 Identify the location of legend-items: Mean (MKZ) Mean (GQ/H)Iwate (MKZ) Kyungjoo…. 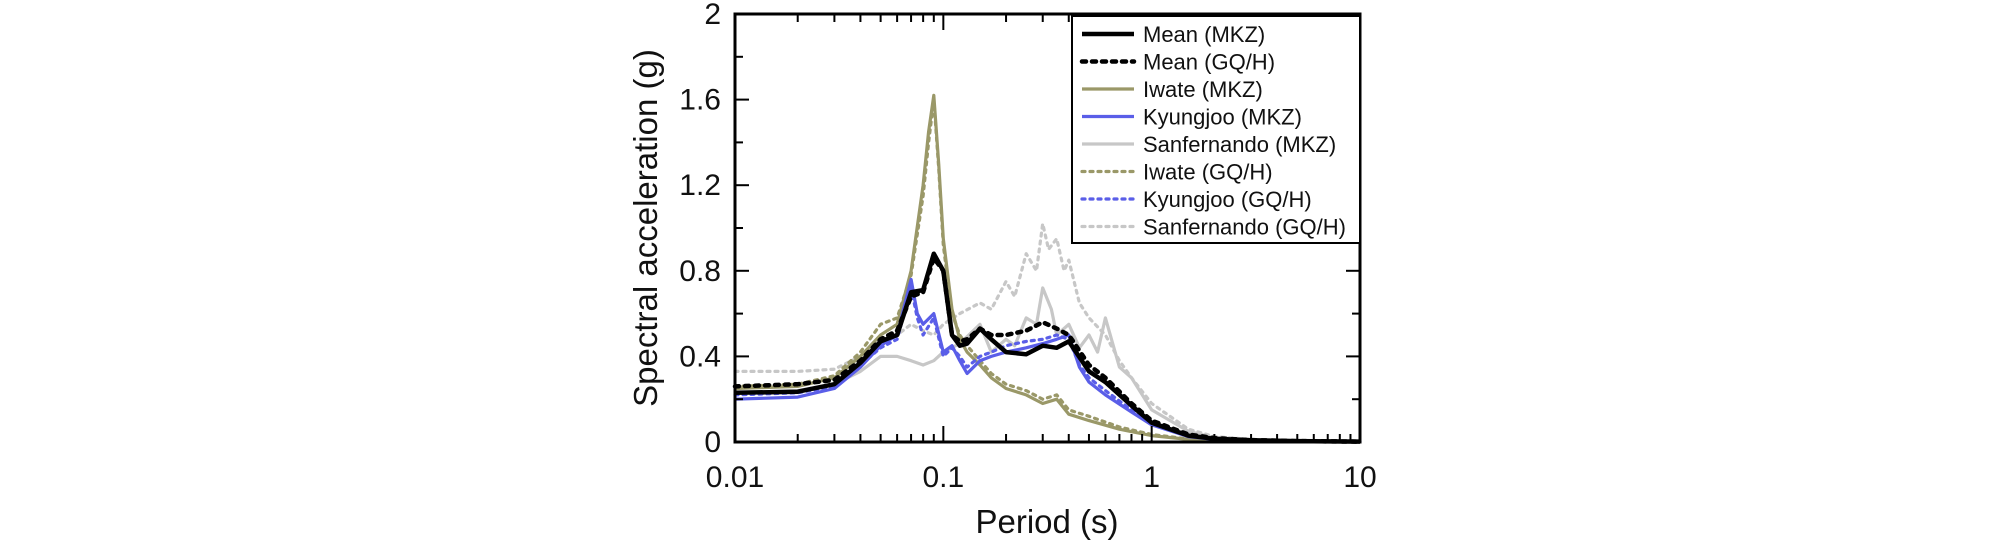
(1212, 131).